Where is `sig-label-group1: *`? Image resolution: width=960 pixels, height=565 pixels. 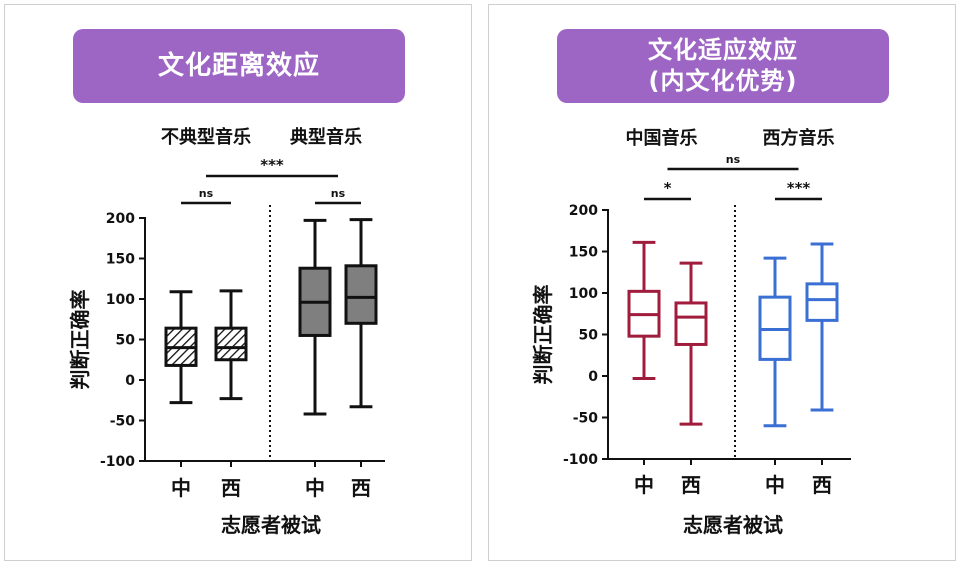
sig-label-group1: * is located at coordinates (668, 188).